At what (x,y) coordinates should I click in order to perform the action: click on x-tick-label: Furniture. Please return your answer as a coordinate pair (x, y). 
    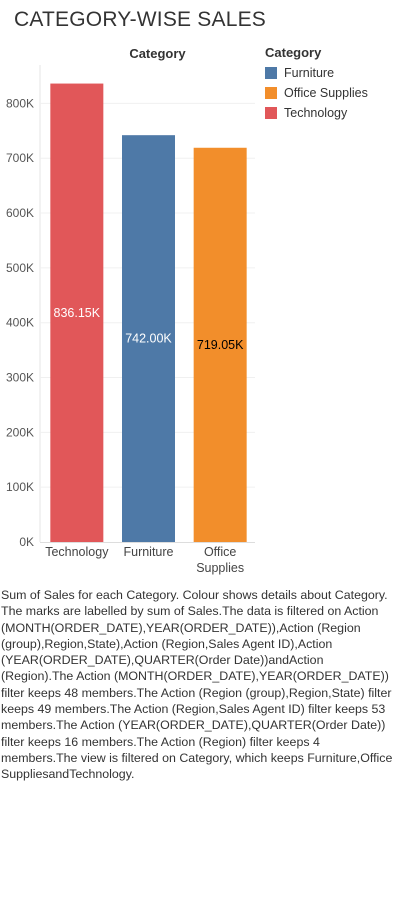
    Looking at the image, I should click on (148, 552).